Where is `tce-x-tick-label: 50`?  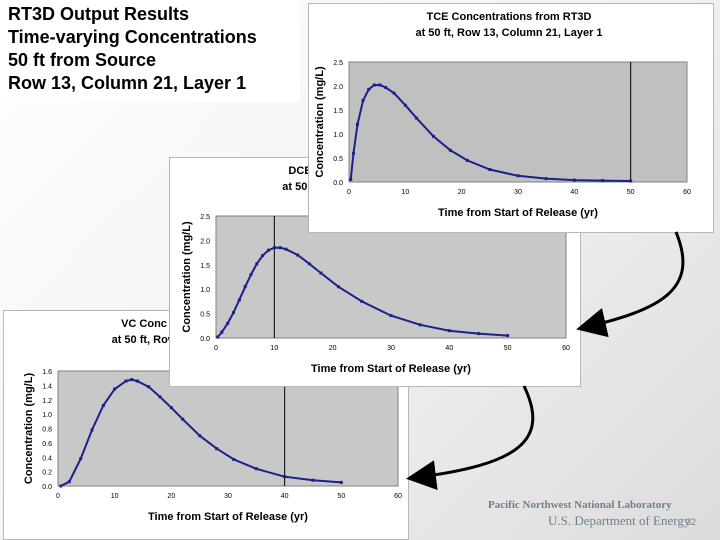
tce-x-tick-label: 50 is located at coordinates (631, 192).